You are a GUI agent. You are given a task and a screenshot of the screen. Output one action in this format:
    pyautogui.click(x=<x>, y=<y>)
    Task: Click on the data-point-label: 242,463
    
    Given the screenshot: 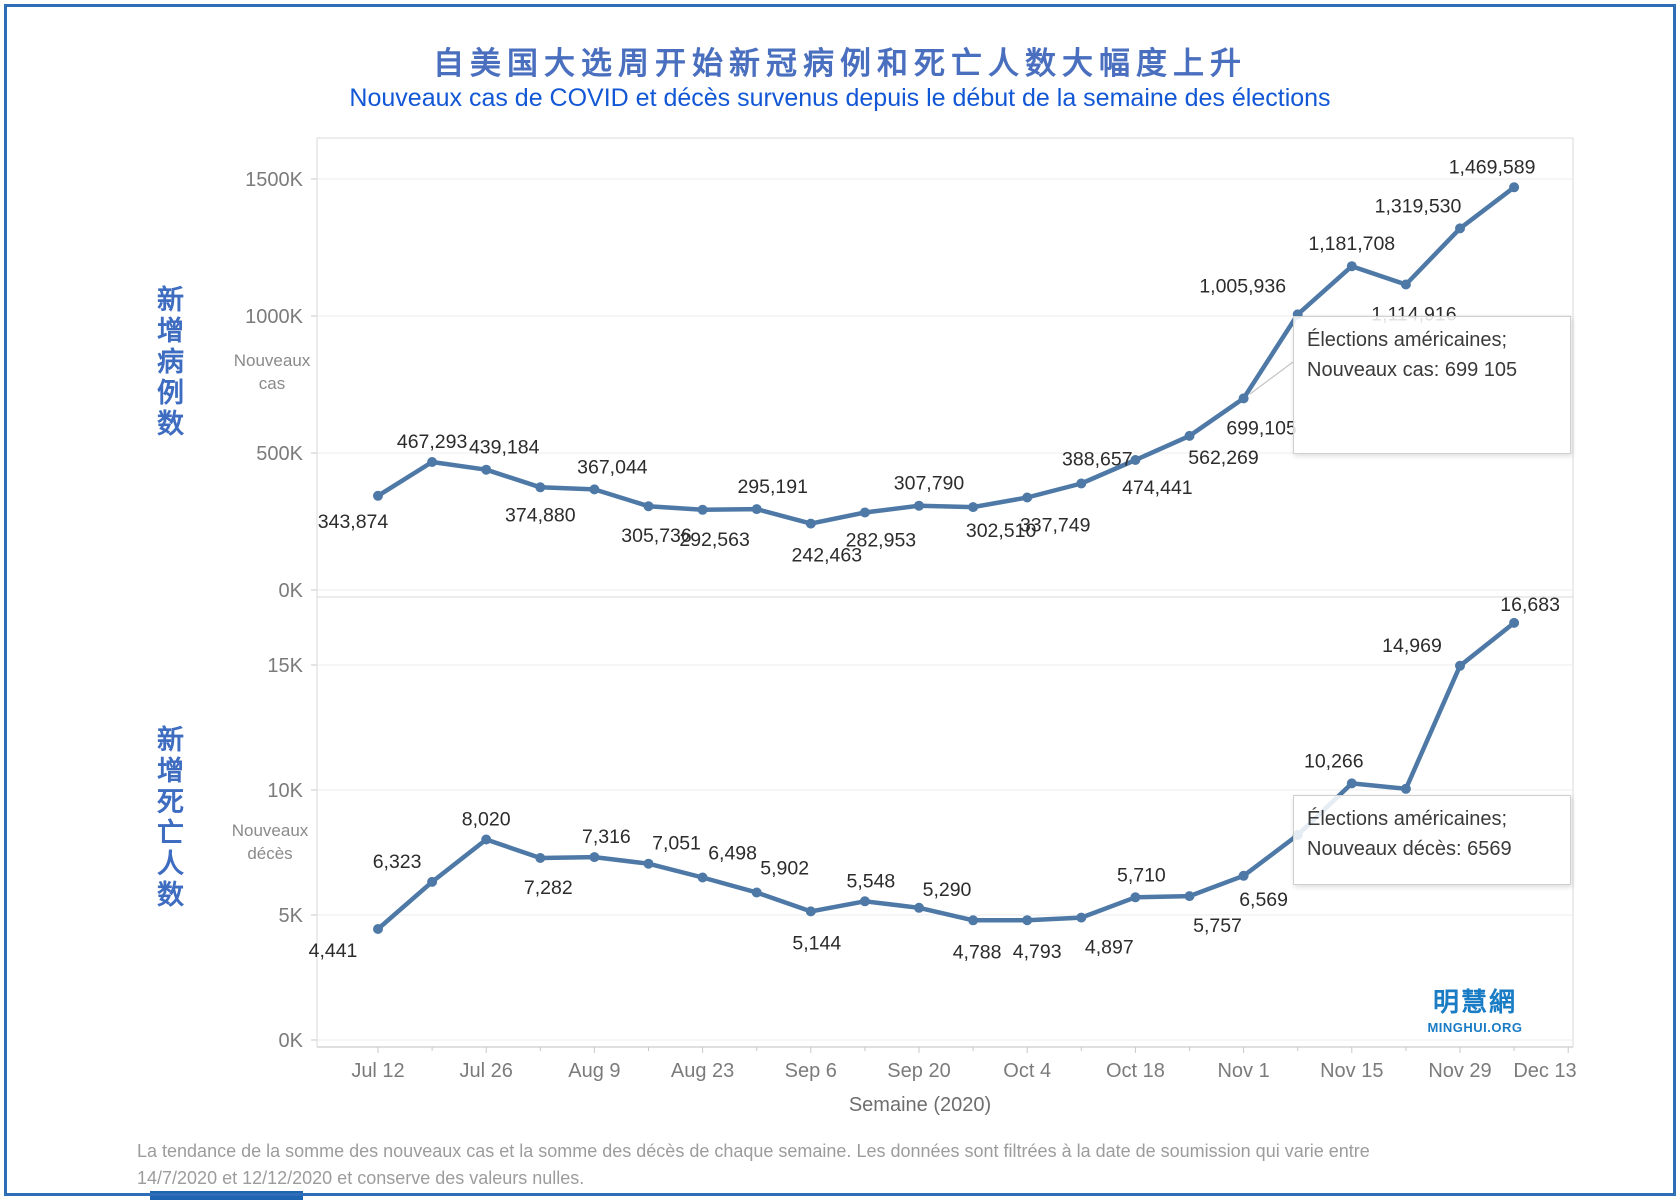 What is the action you would take?
    pyautogui.click(x=827, y=556)
    